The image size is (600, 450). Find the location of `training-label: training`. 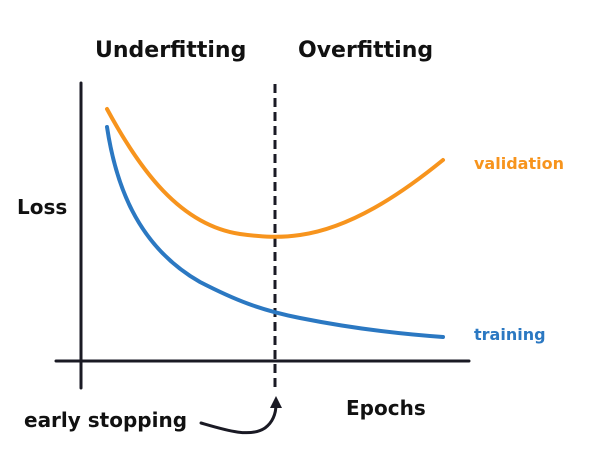

training-label: training is located at coordinates (510, 334).